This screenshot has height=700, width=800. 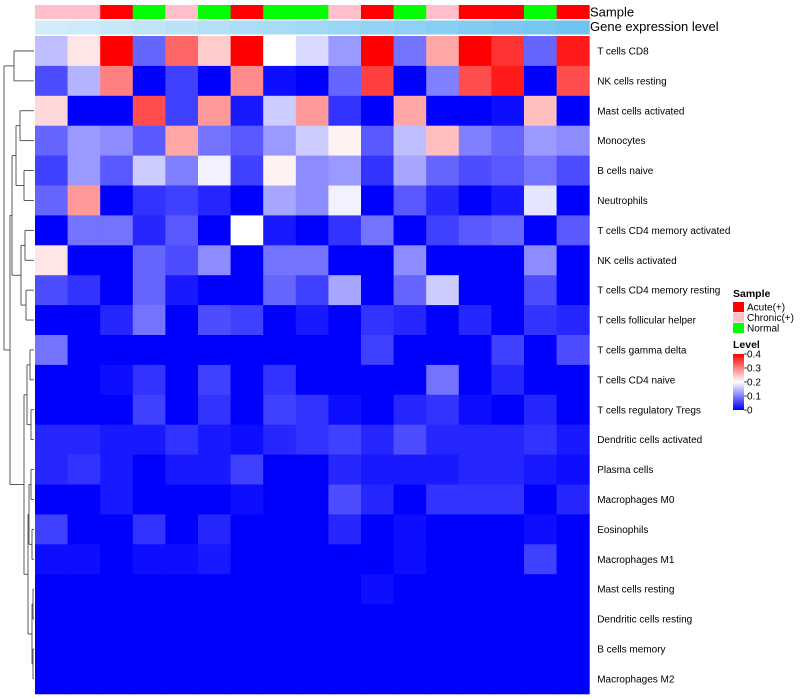 I want to click on row-label: Dendritic cells resting, so click(x=644, y=620).